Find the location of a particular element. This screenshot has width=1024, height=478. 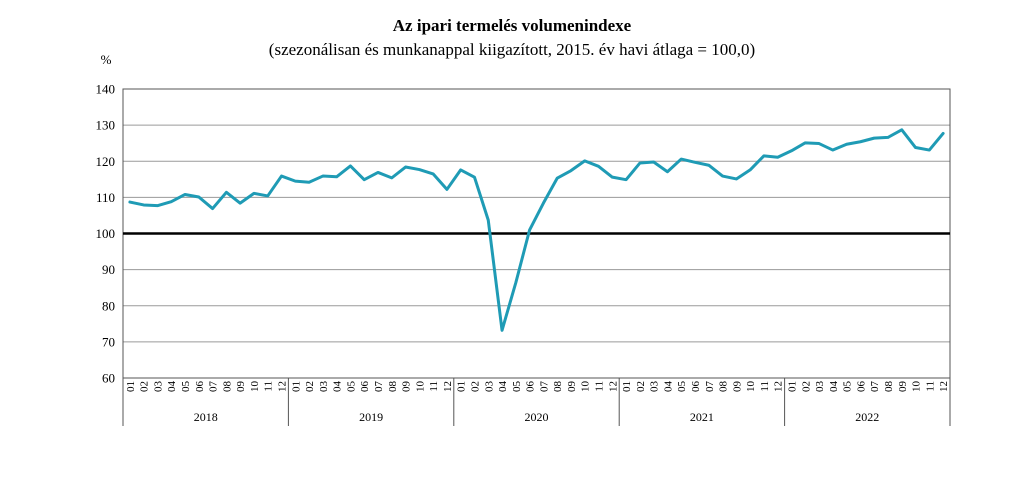

chart-title: Az ipari termelés volumenindexe is located at coordinates (512, 25).